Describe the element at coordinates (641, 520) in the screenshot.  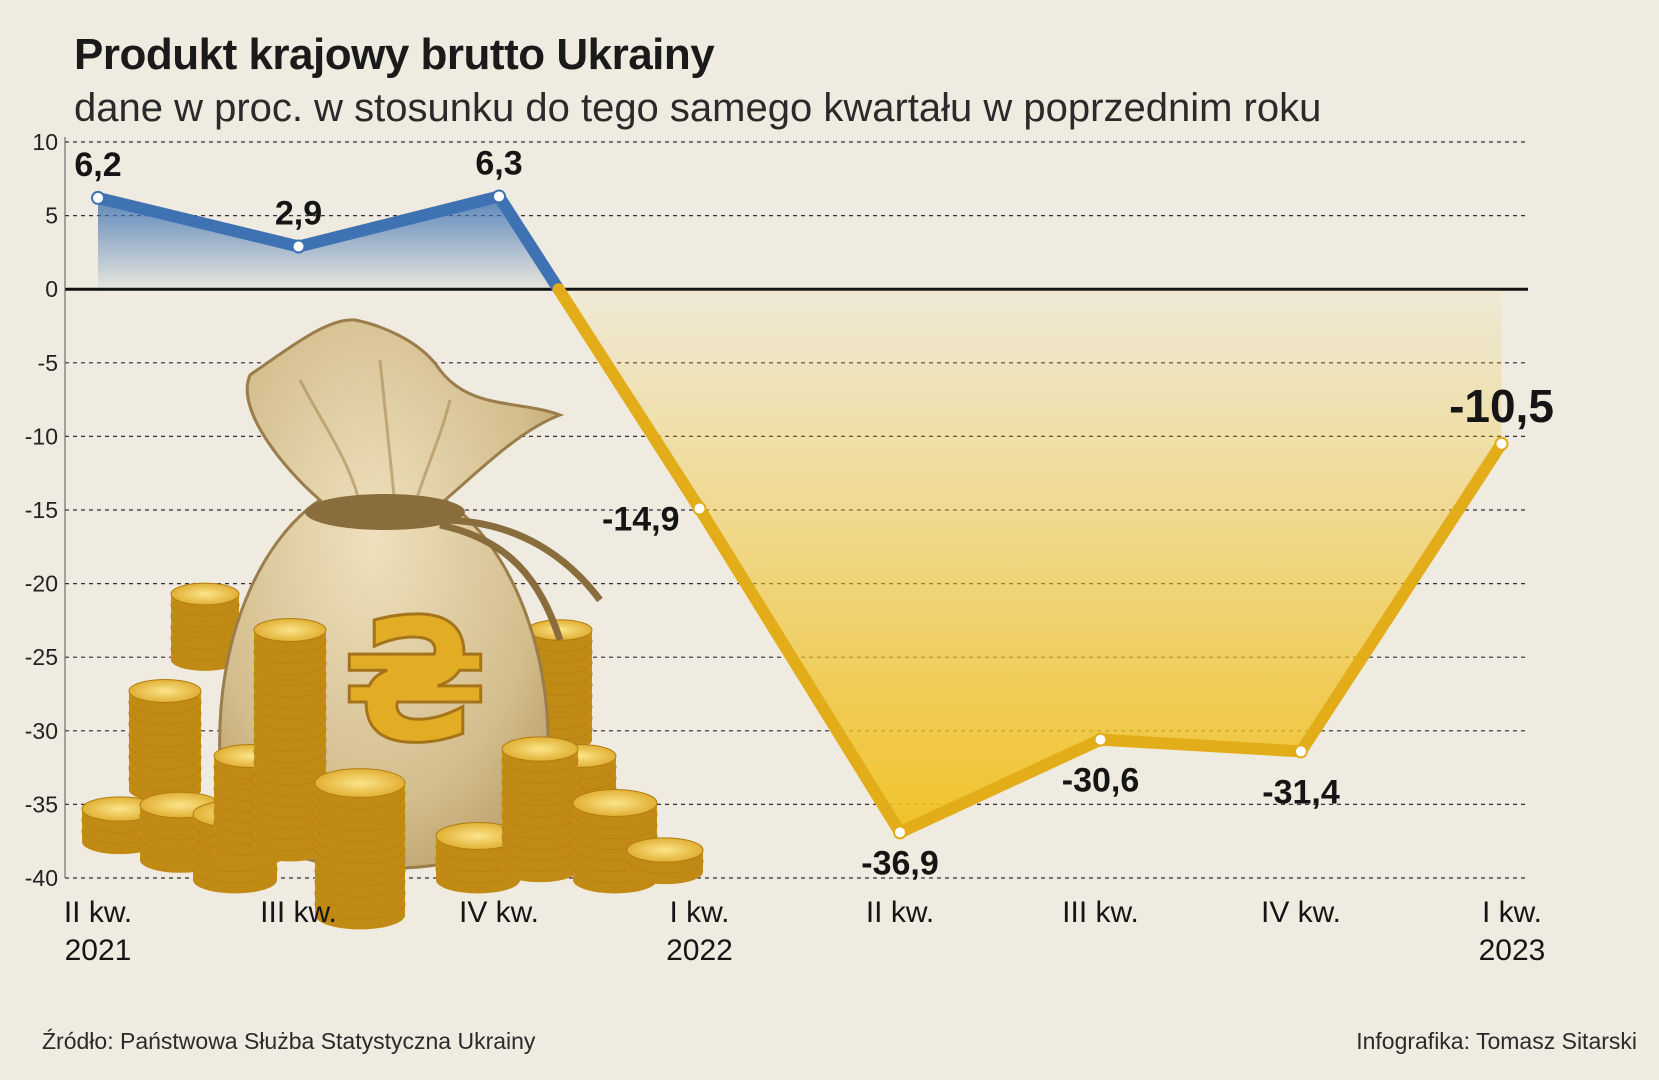
I see `data-label: -14,9` at that location.